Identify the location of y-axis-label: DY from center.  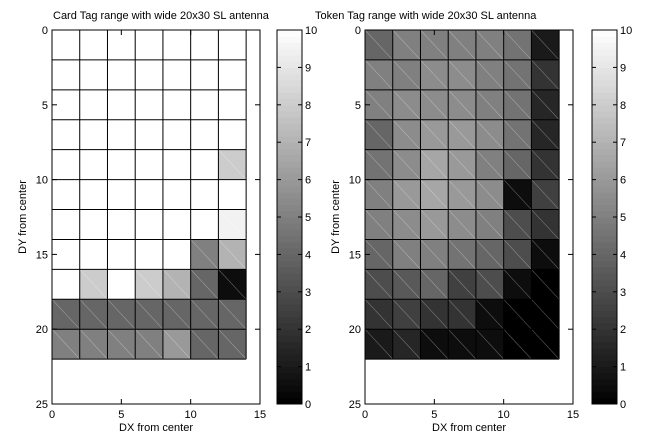
(23, 217).